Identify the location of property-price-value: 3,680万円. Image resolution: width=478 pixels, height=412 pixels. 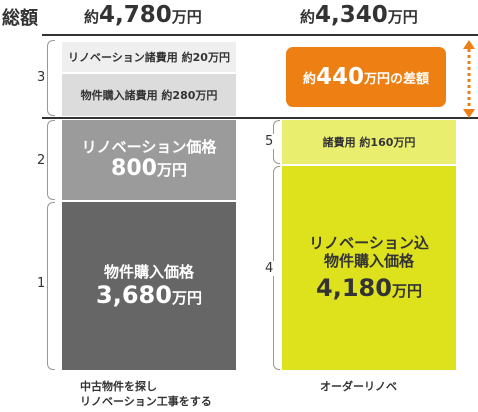
(149, 295).